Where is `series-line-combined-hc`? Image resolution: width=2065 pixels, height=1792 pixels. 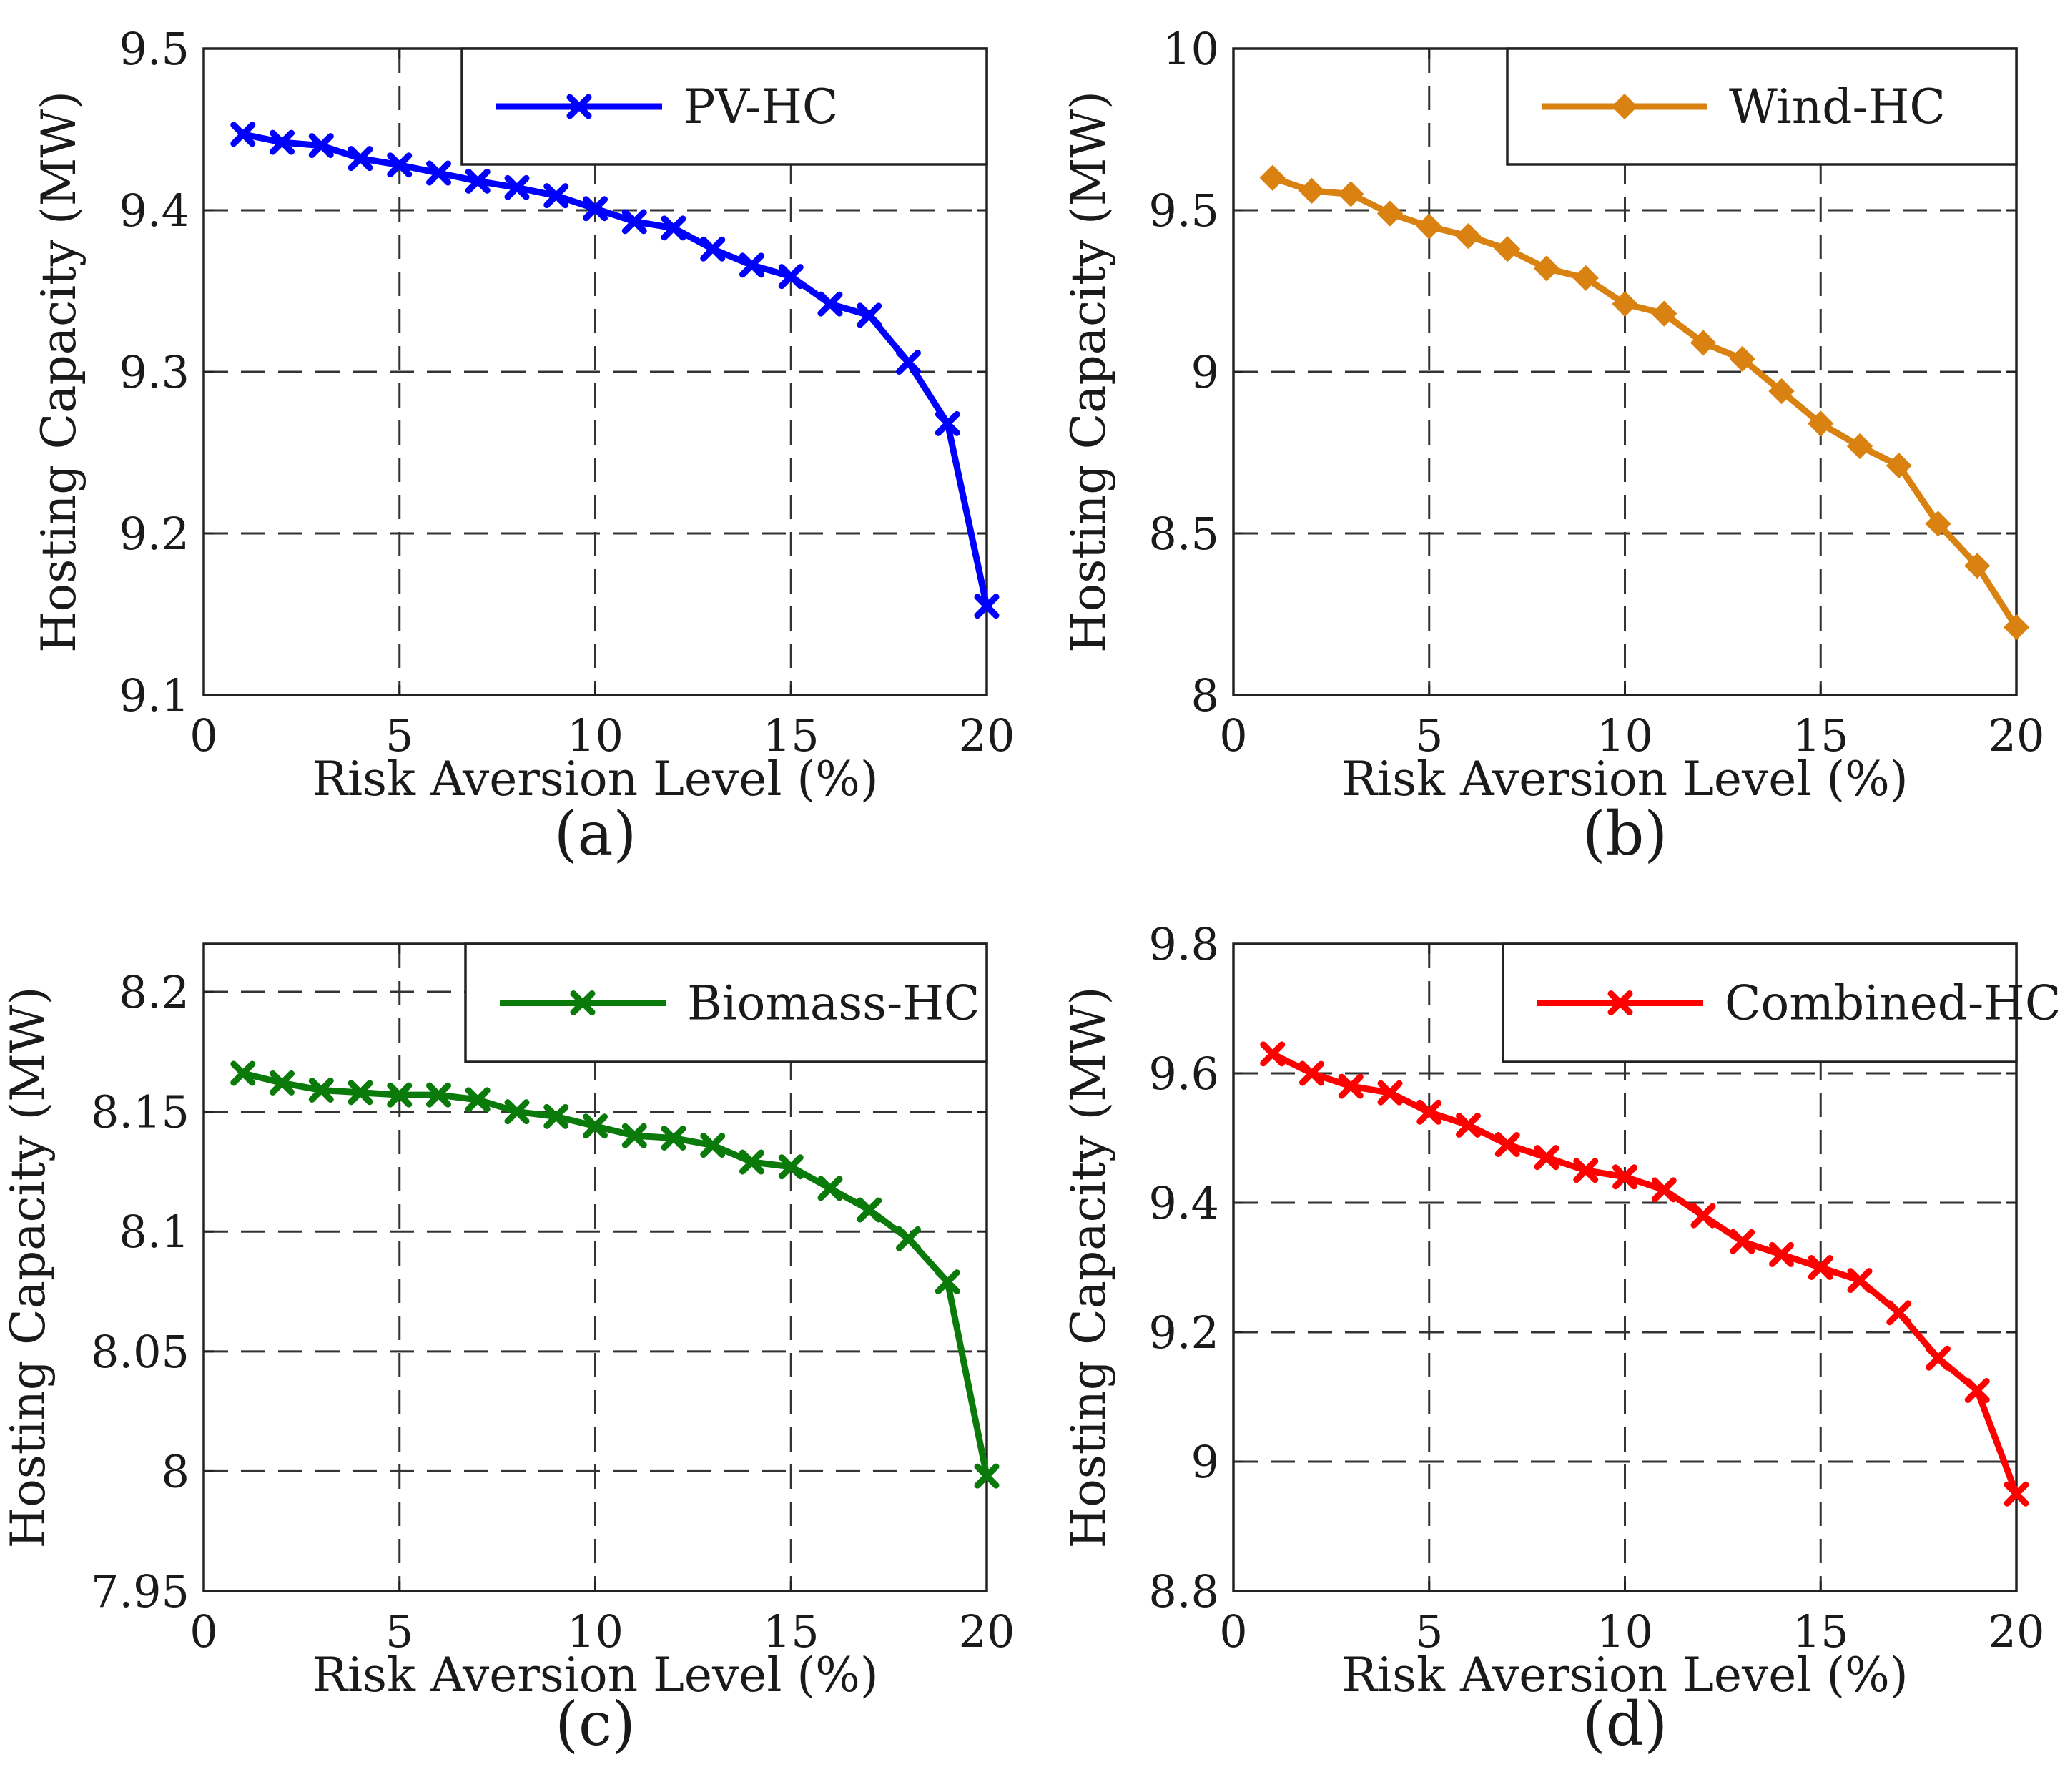
series-line-combined-hc is located at coordinates (1645, 1273).